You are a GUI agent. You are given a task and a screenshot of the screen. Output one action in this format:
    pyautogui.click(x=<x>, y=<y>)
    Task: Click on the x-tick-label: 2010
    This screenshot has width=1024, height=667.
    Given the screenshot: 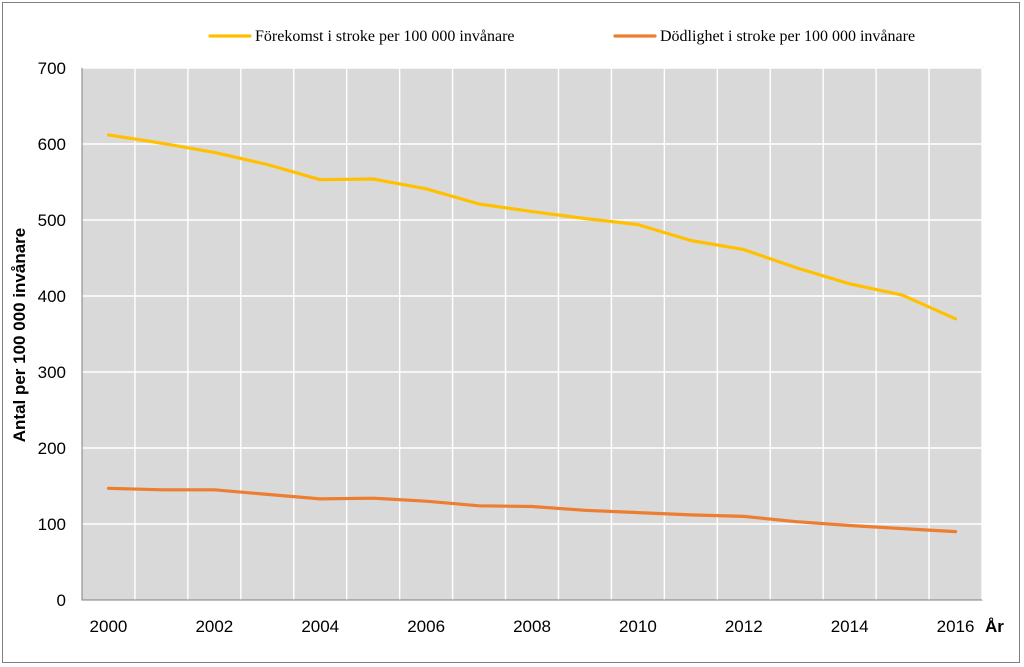 What is the action you would take?
    pyautogui.click(x=638, y=626)
    